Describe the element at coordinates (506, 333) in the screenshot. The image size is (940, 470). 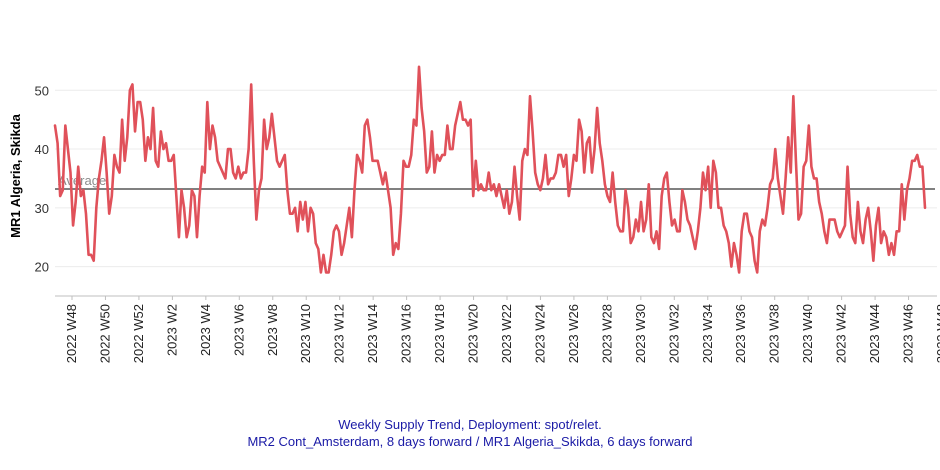
I see `x-tick-label: 2023 W22` at that location.